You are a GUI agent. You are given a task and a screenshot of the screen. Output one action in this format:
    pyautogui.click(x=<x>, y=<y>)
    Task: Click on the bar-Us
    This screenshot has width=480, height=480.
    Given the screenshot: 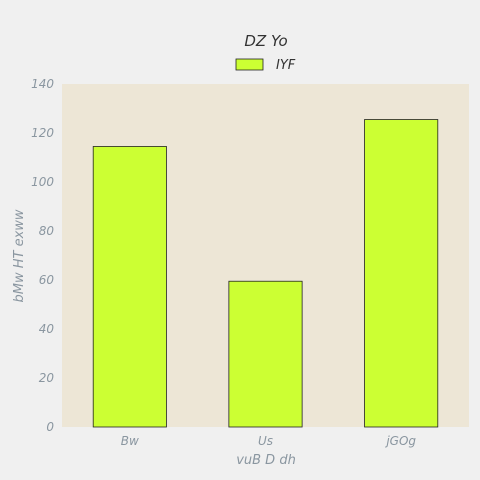 What is the action you would take?
    pyautogui.click(x=265, y=354)
    